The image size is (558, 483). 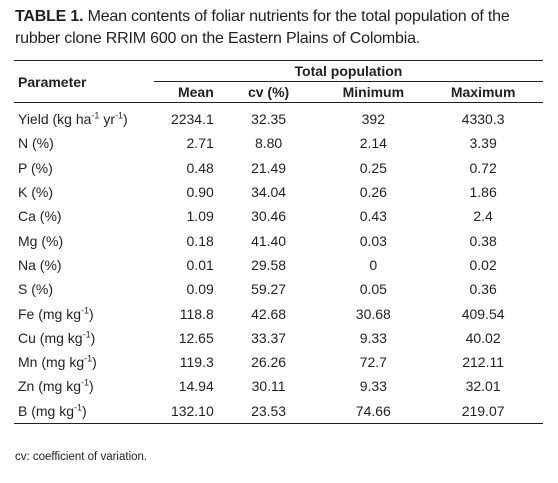 What do you see at coordinates (483, 216) in the screenshot?
I see `cell-maximum: 2.4` at bounding box center [483, 216].